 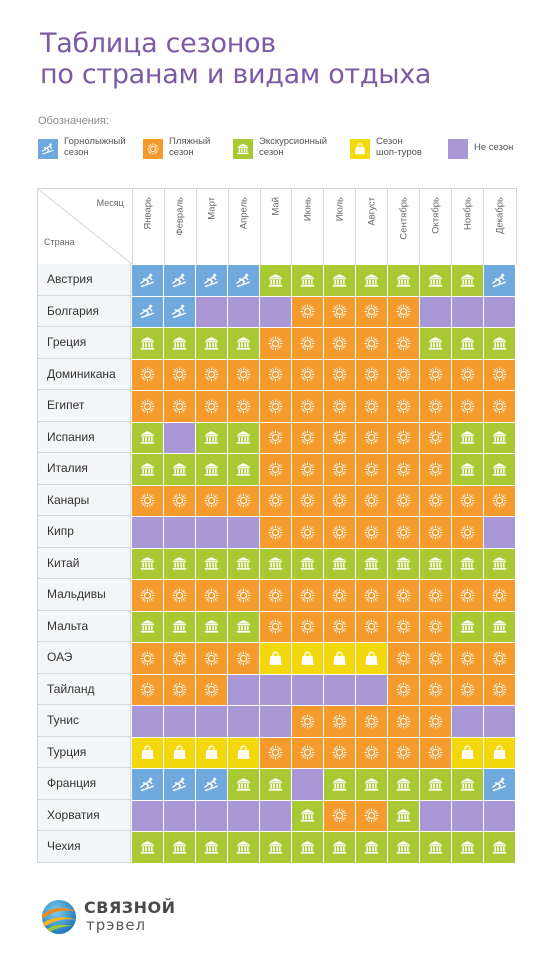 What do you see at coordinates (153, 149) in the screenshot?
I see `legend-swatch-beach` at bounding box center [153, 149].